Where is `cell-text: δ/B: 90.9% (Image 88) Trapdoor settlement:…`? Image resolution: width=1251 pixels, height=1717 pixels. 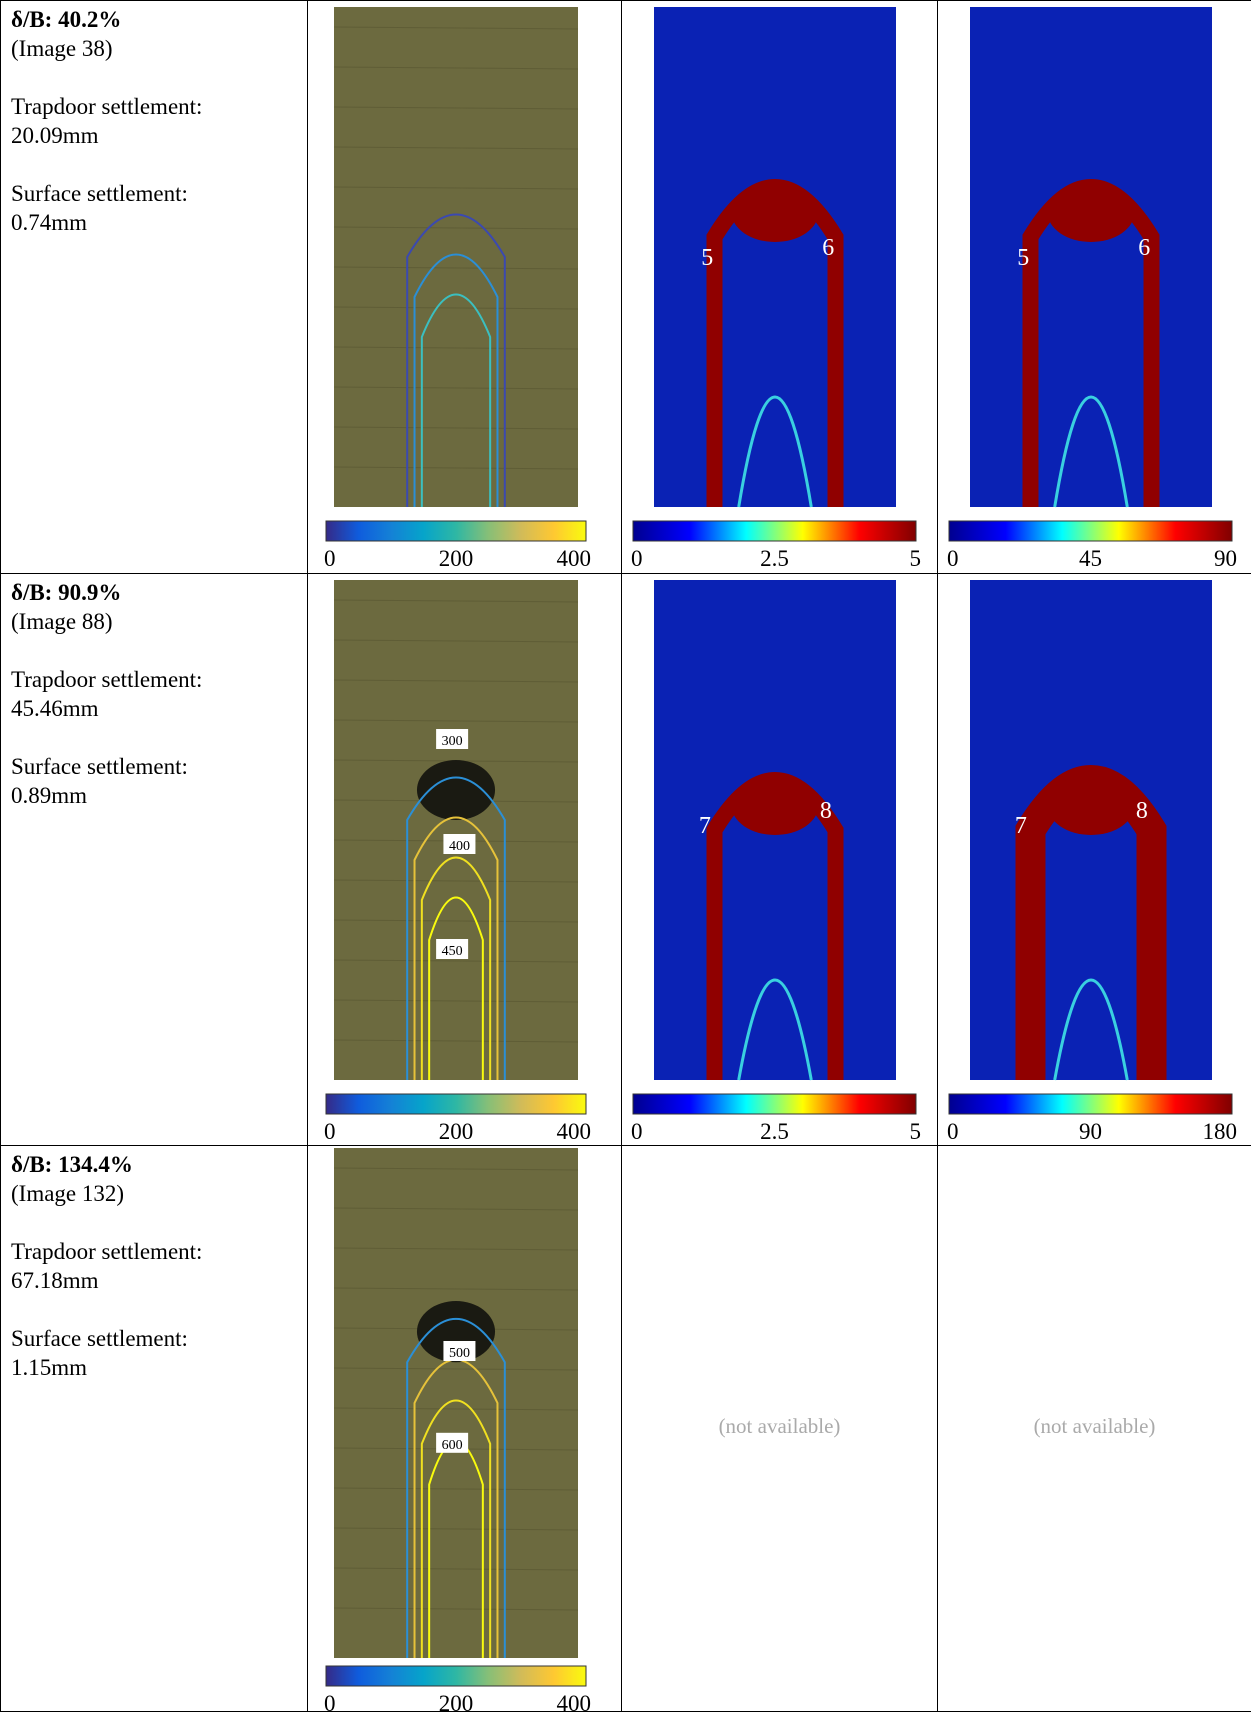
cell-text: δ/B: 90.9% (Image 88) Trapdoor settlement:… is located at coordinates (106, 694).